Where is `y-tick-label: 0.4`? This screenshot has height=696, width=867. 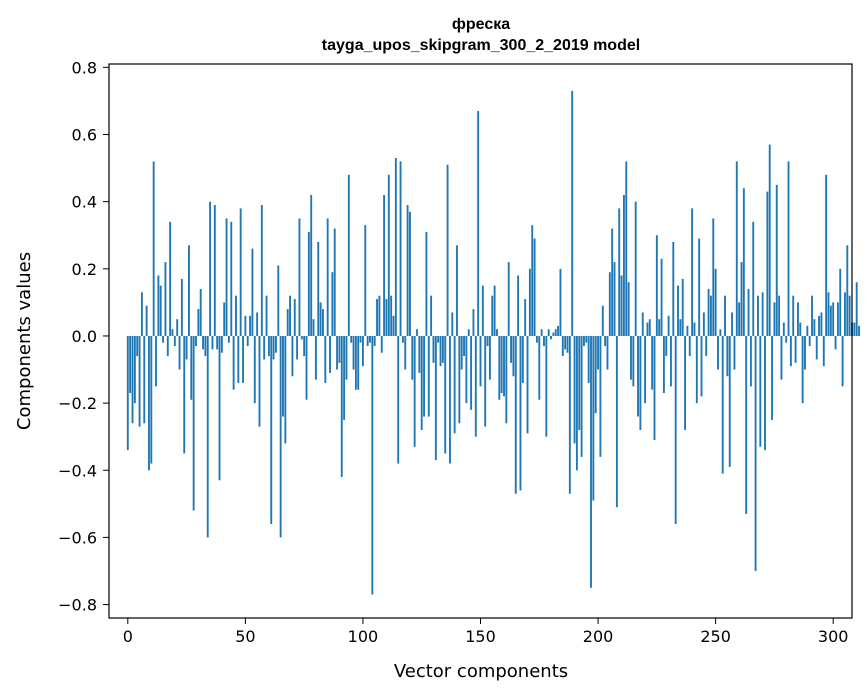
y-tick-label: 0.4 is located at coordinates (84, 202).